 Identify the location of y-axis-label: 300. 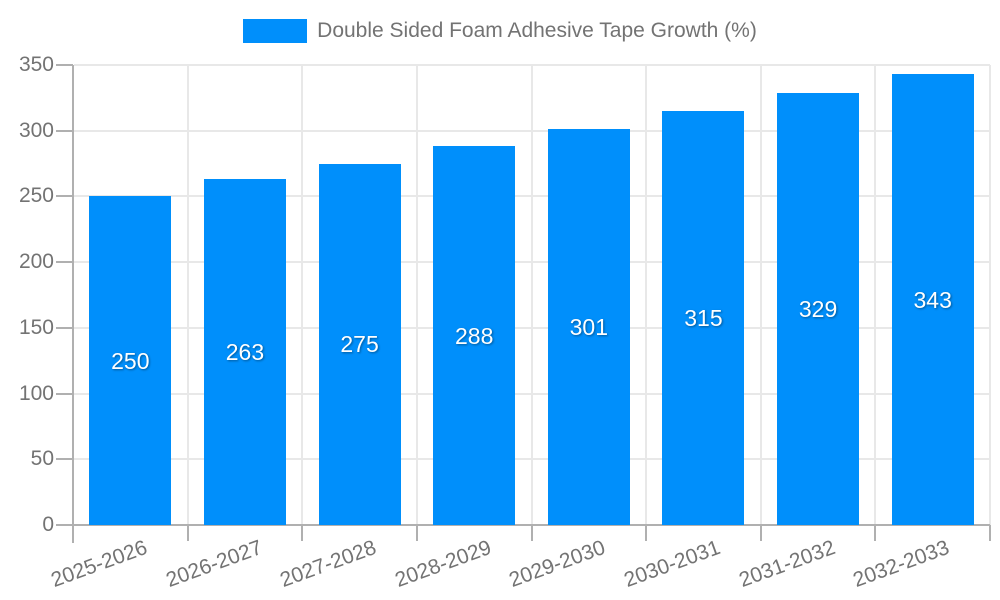
(36, 130).